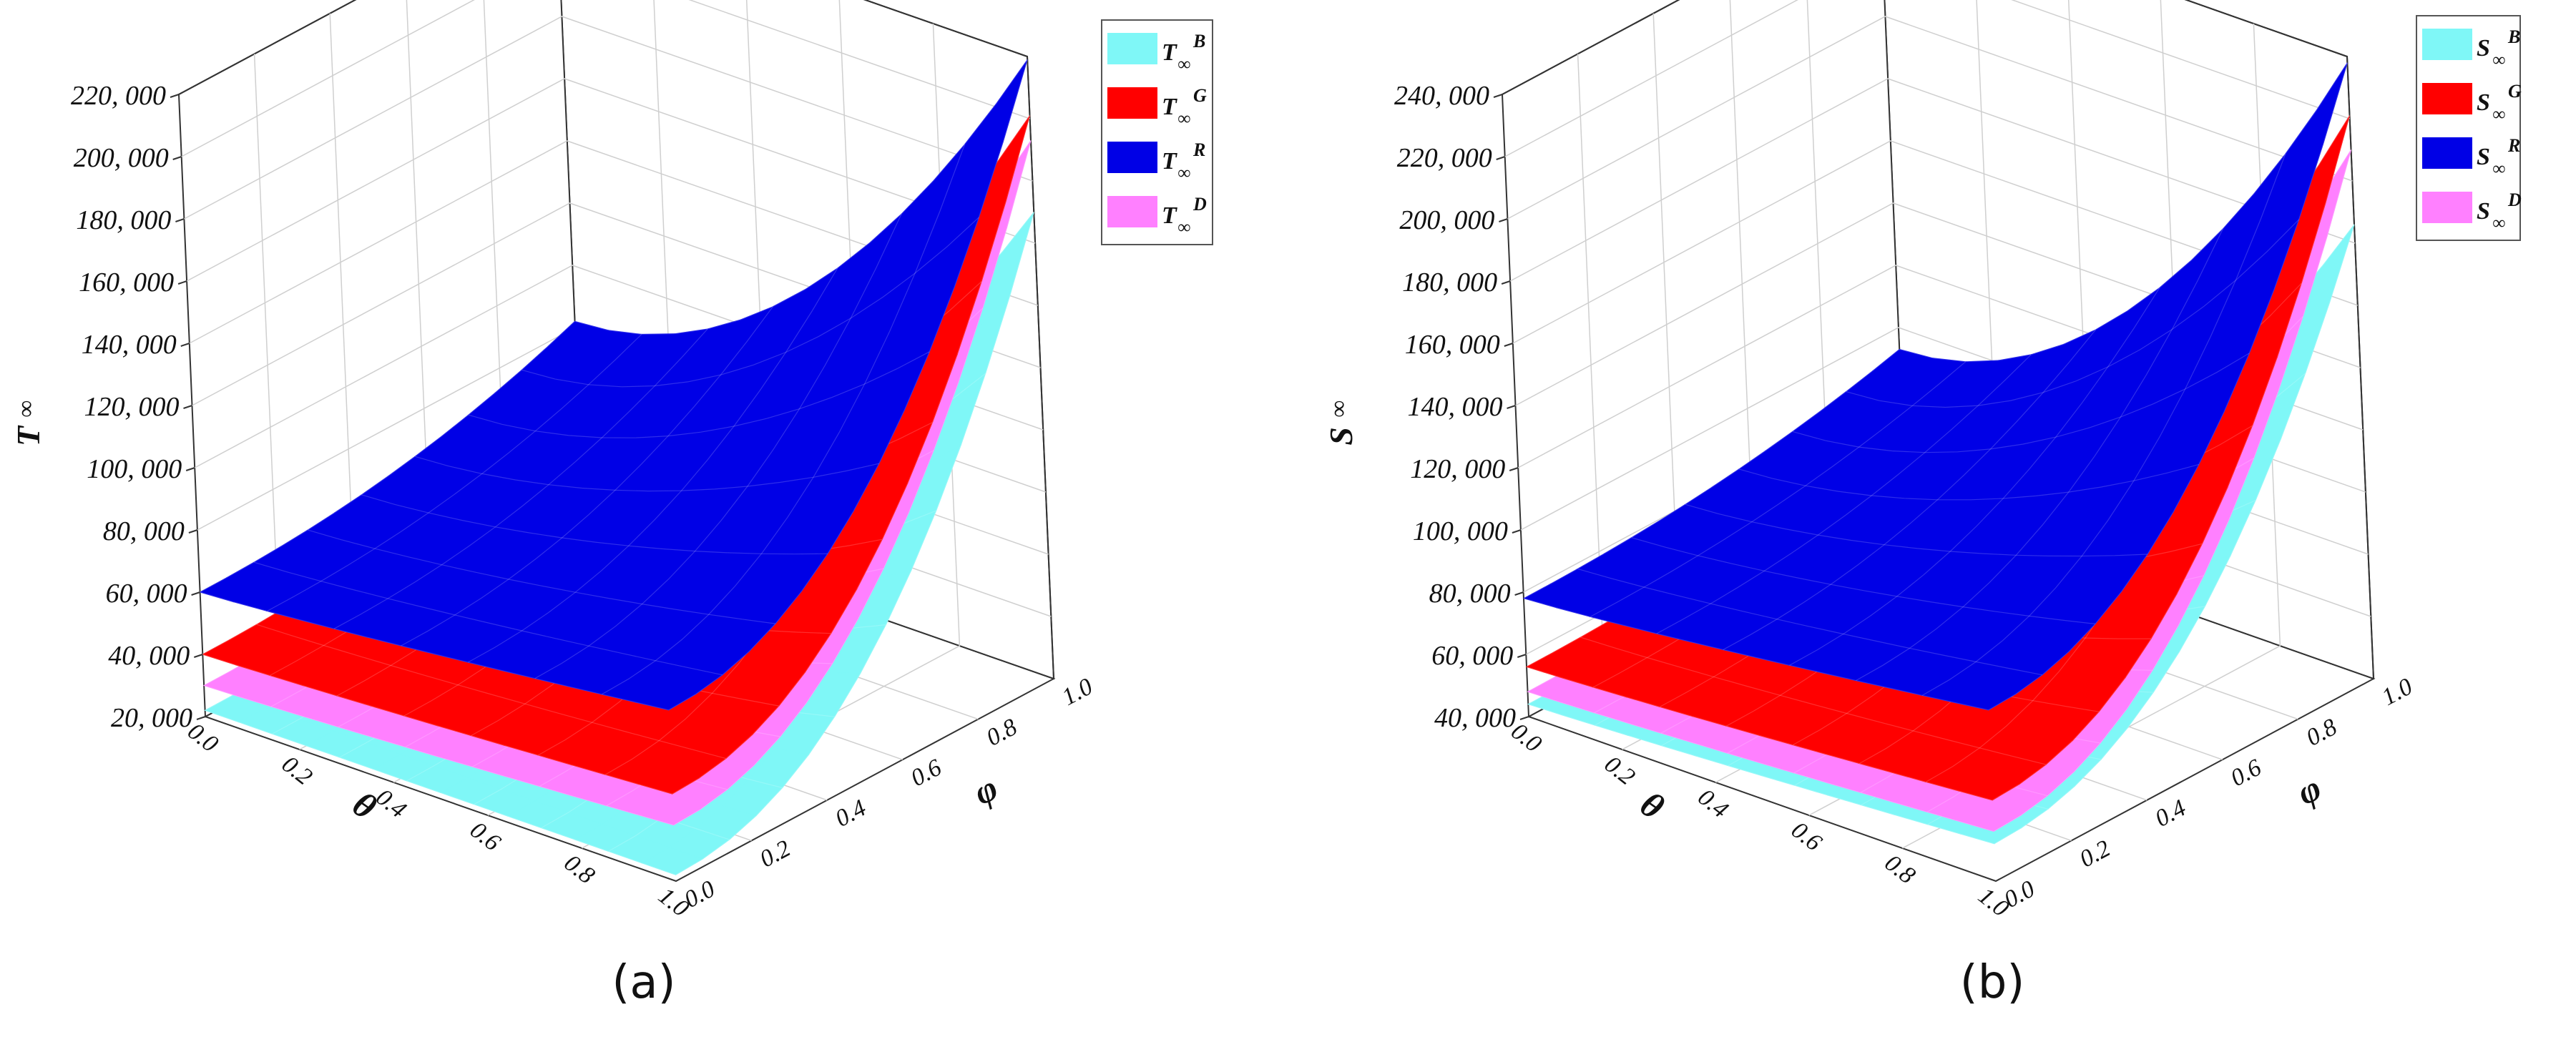 Image resolution: width=2576 pixels, height=1037 pixels. I want to click on x-tick-label: 0.8, so click(1900, 869).